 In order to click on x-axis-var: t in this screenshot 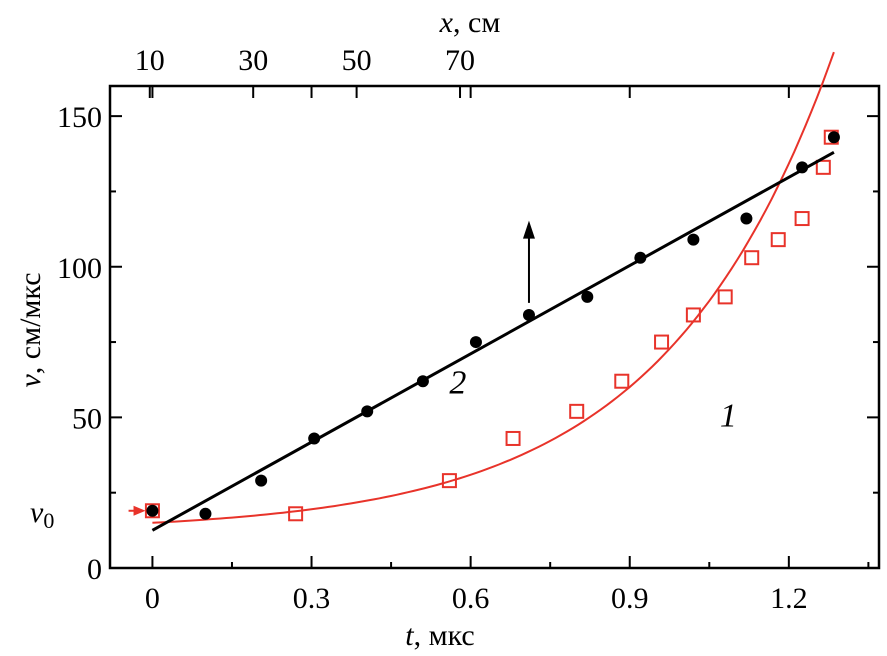, I will do `click(409, 635)`.